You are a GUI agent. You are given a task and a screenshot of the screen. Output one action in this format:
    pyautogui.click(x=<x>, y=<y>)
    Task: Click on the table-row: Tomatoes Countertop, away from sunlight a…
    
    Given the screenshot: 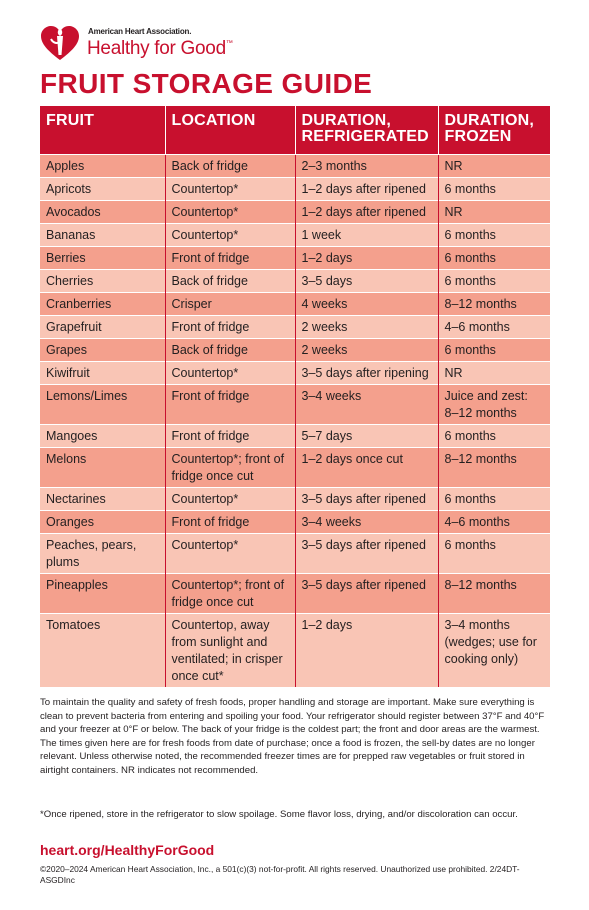 What is the action you would take?
    pyautogui.click(x=295, y=650)
    